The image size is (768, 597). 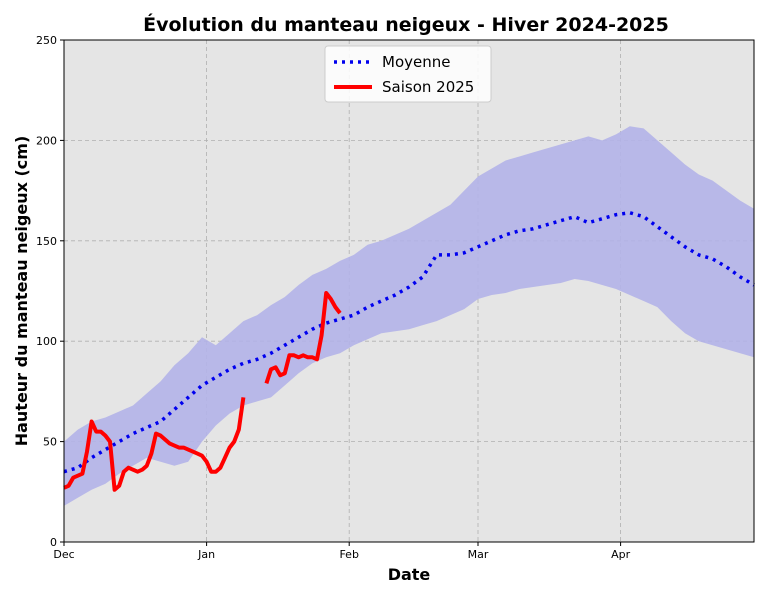 I want to click on y-axis-label: Hauteur du manteau neigeux (cm), so click(x=21, y=291).